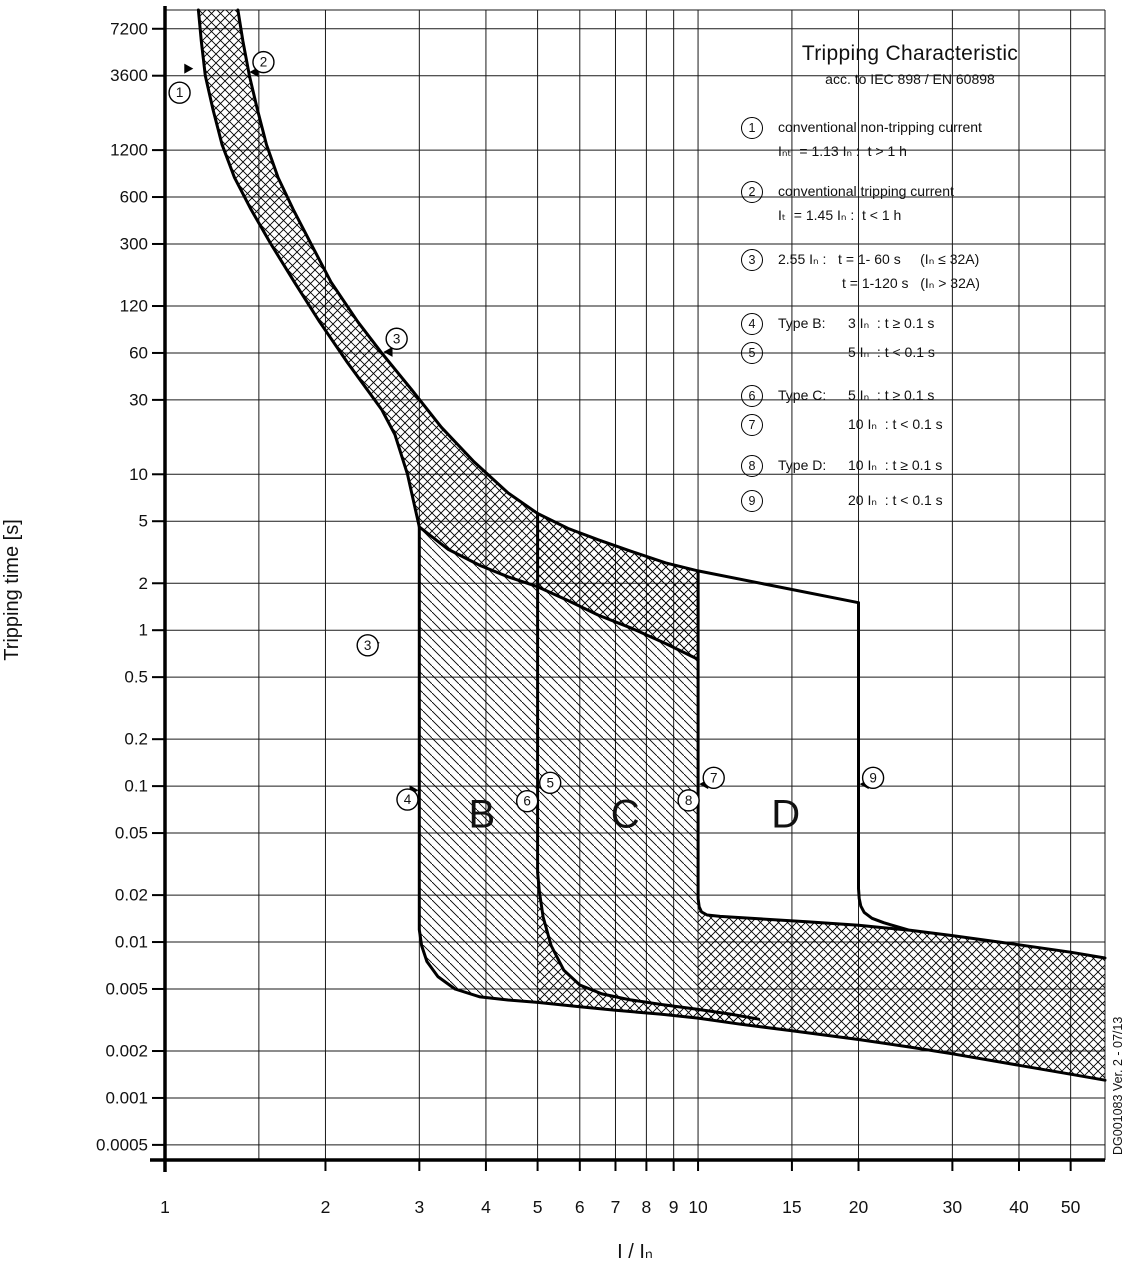  I want to click on y-tick-label: 0.02, so click(131, 895).